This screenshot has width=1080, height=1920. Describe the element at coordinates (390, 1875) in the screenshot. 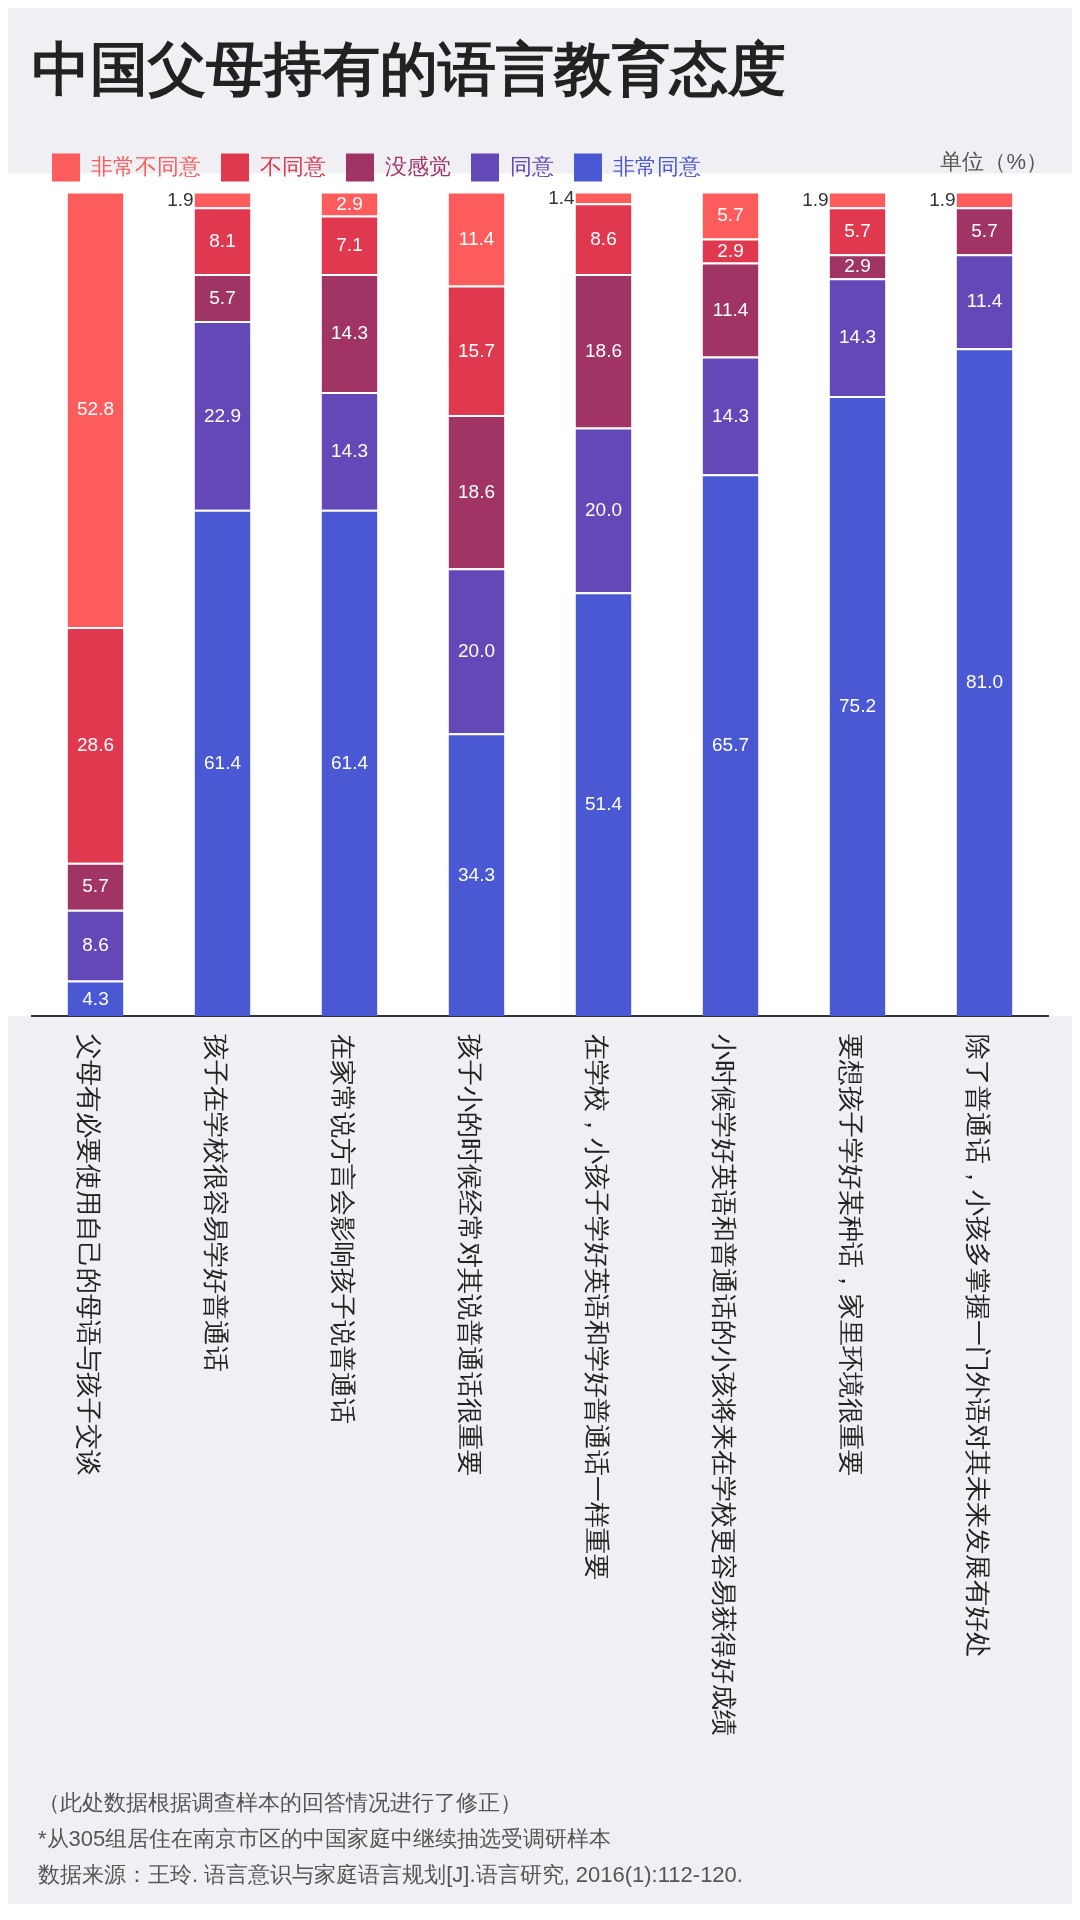

I see `source-note: 数据来源：王玲. 语言意识与家庭语言规划[J].语言研究, 2016(1):112-120.` at that location.